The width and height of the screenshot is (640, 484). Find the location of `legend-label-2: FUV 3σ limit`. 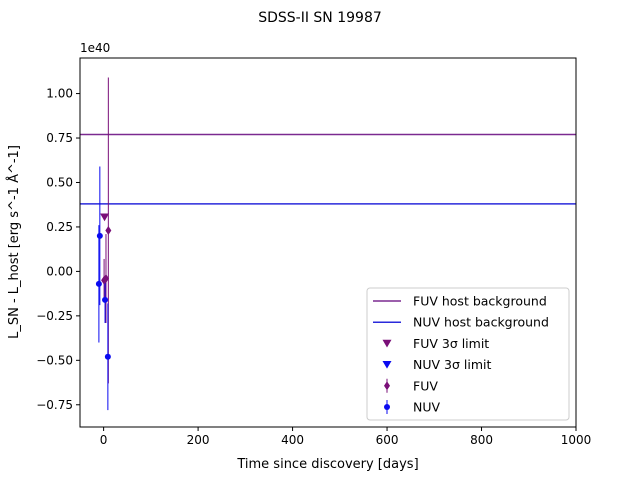

legend-label-2: FUV 3σ limit is located at coordinates (451, 343).